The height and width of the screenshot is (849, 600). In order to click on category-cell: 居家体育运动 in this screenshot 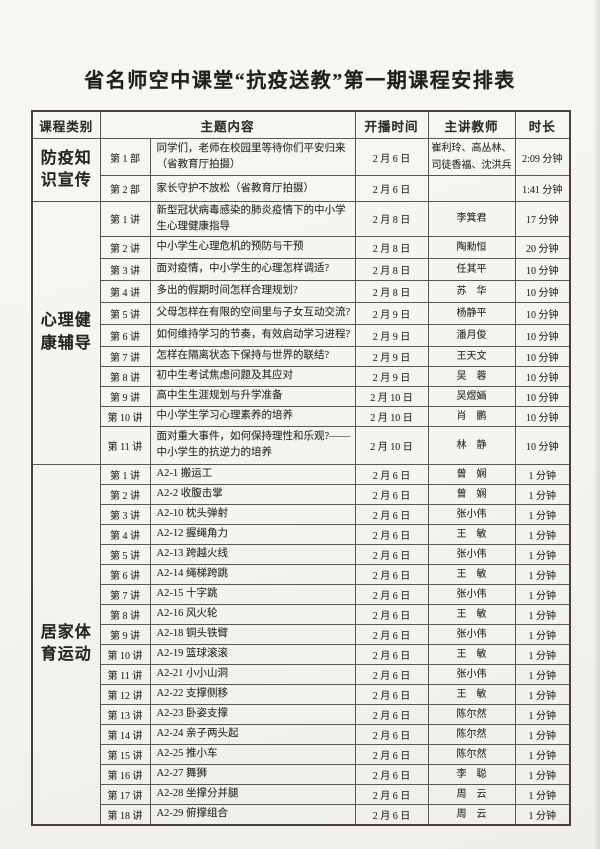, I will do `click(66, 644)`.